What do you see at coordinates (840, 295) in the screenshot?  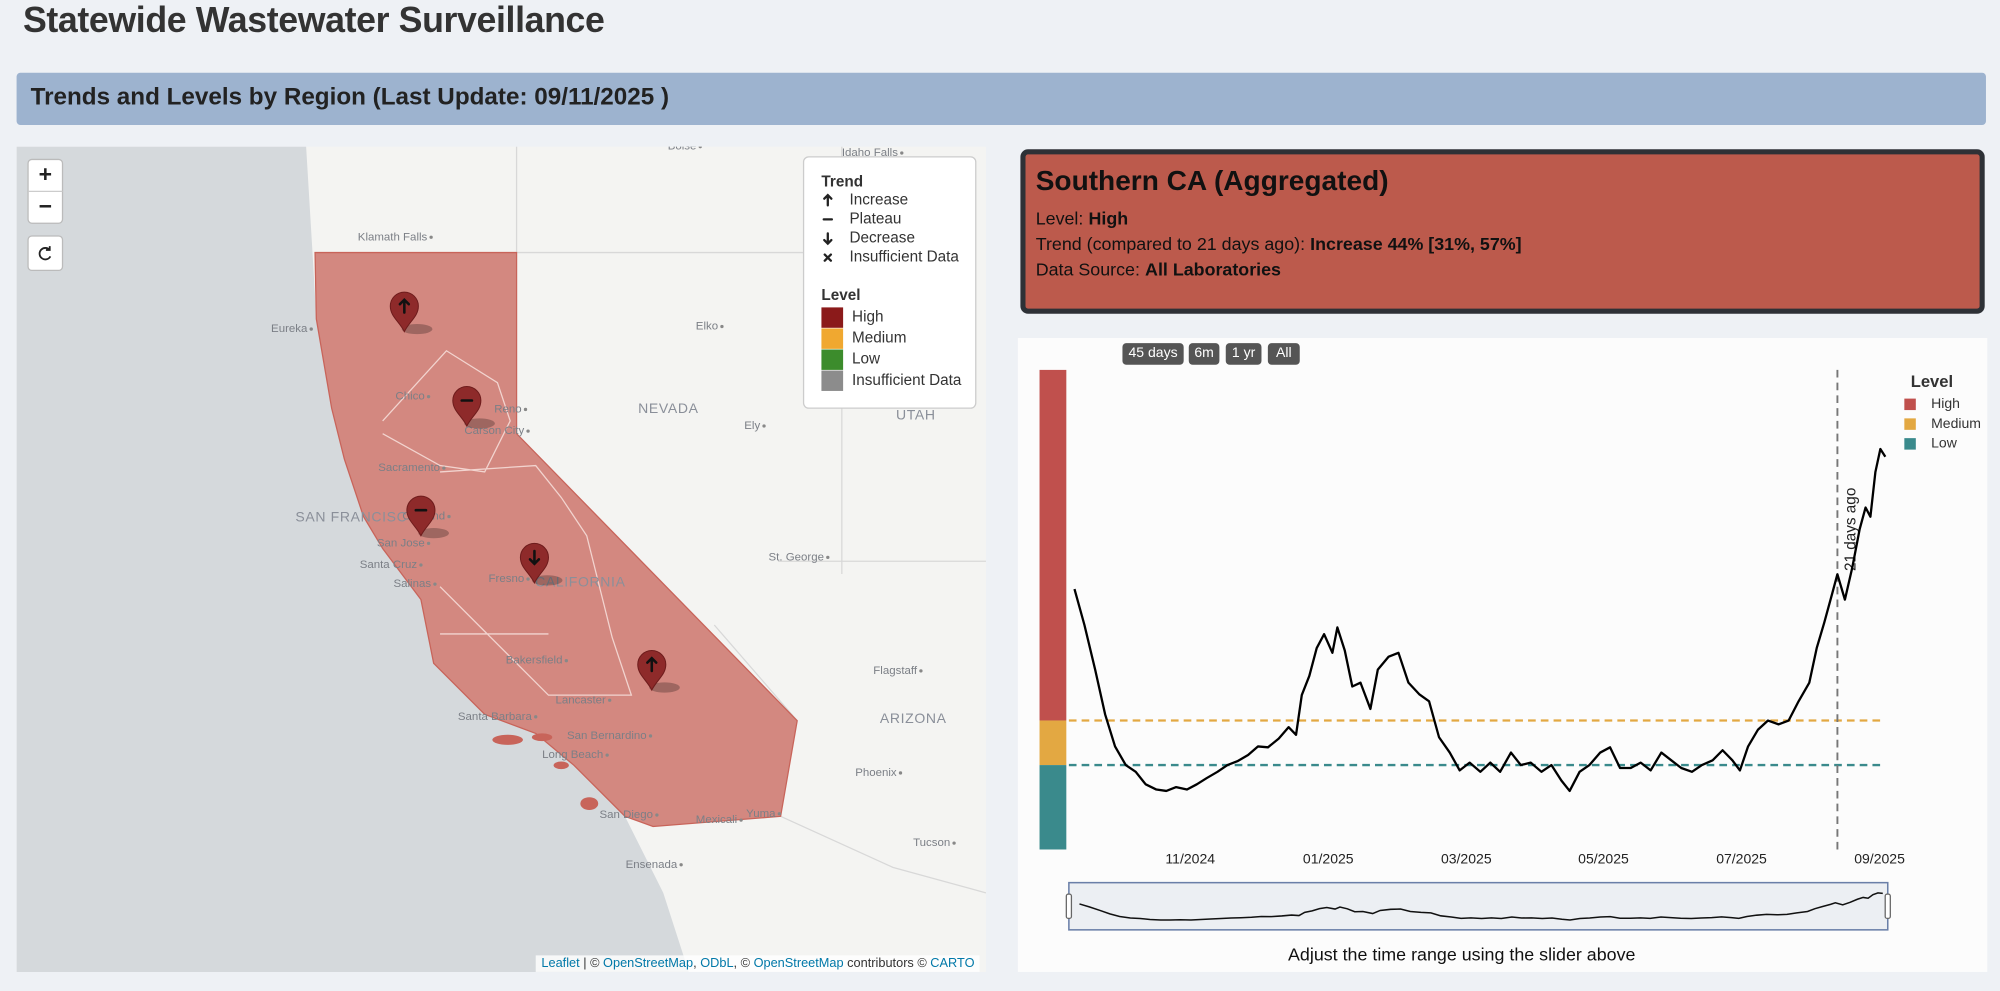 I see `legend-title: Level` at bounding box center [840, 295].